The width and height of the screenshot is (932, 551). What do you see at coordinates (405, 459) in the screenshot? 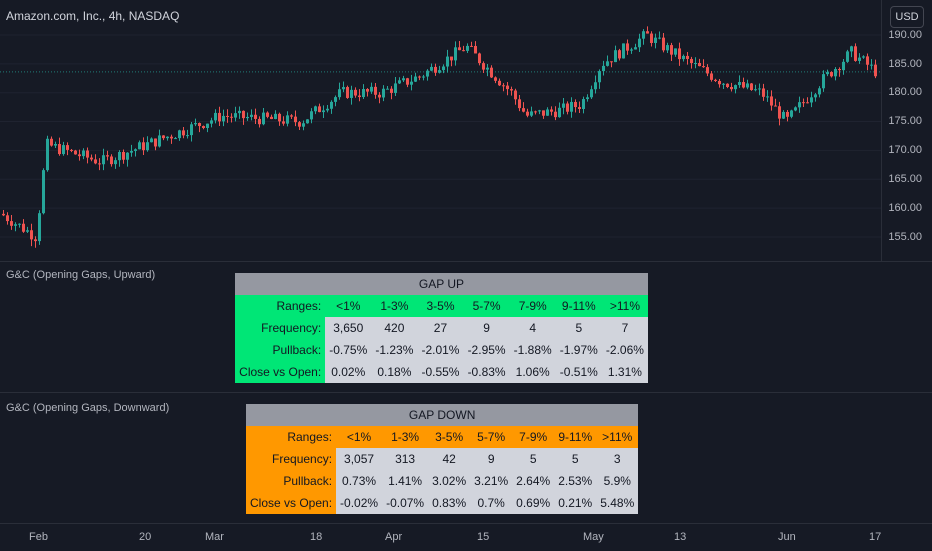
I see `value-cell: 313` at bounding box center [405, 459].